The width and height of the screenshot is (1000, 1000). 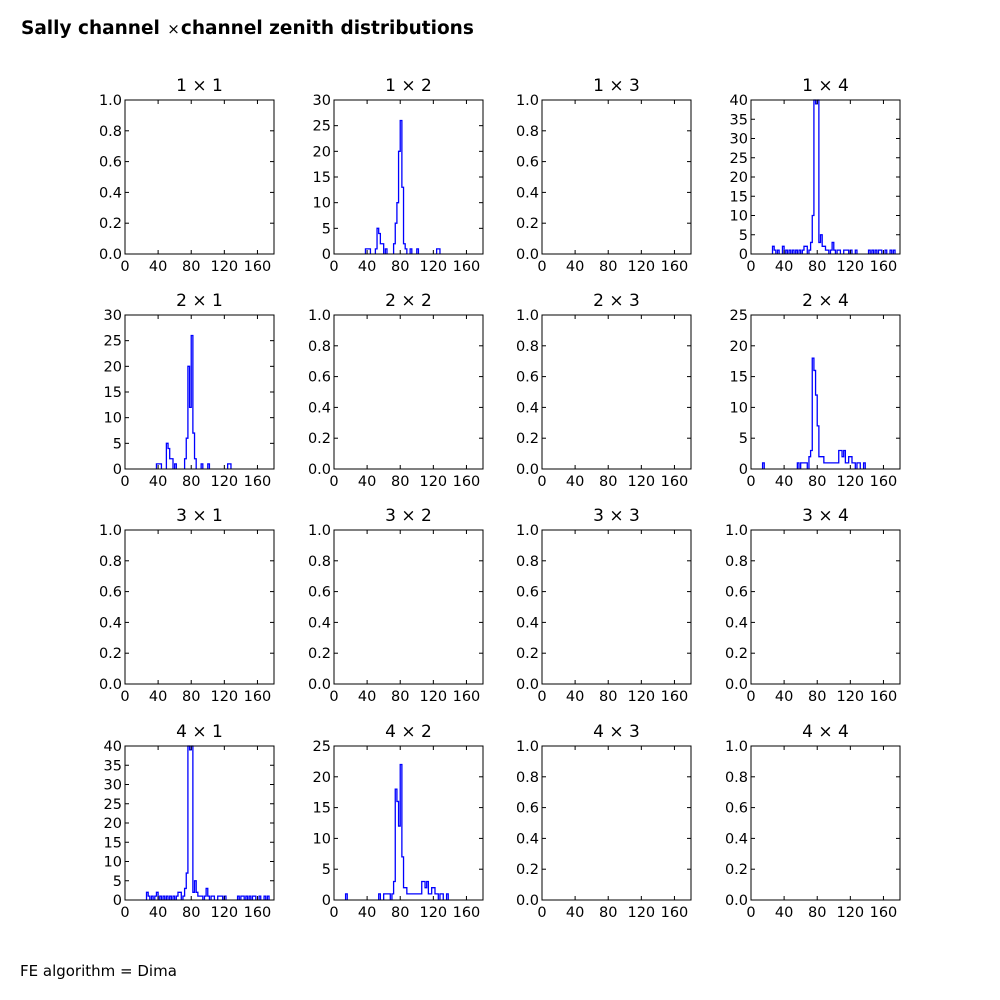 I want to click on panel-title: 2 × 2, so click(x=408, y=301).